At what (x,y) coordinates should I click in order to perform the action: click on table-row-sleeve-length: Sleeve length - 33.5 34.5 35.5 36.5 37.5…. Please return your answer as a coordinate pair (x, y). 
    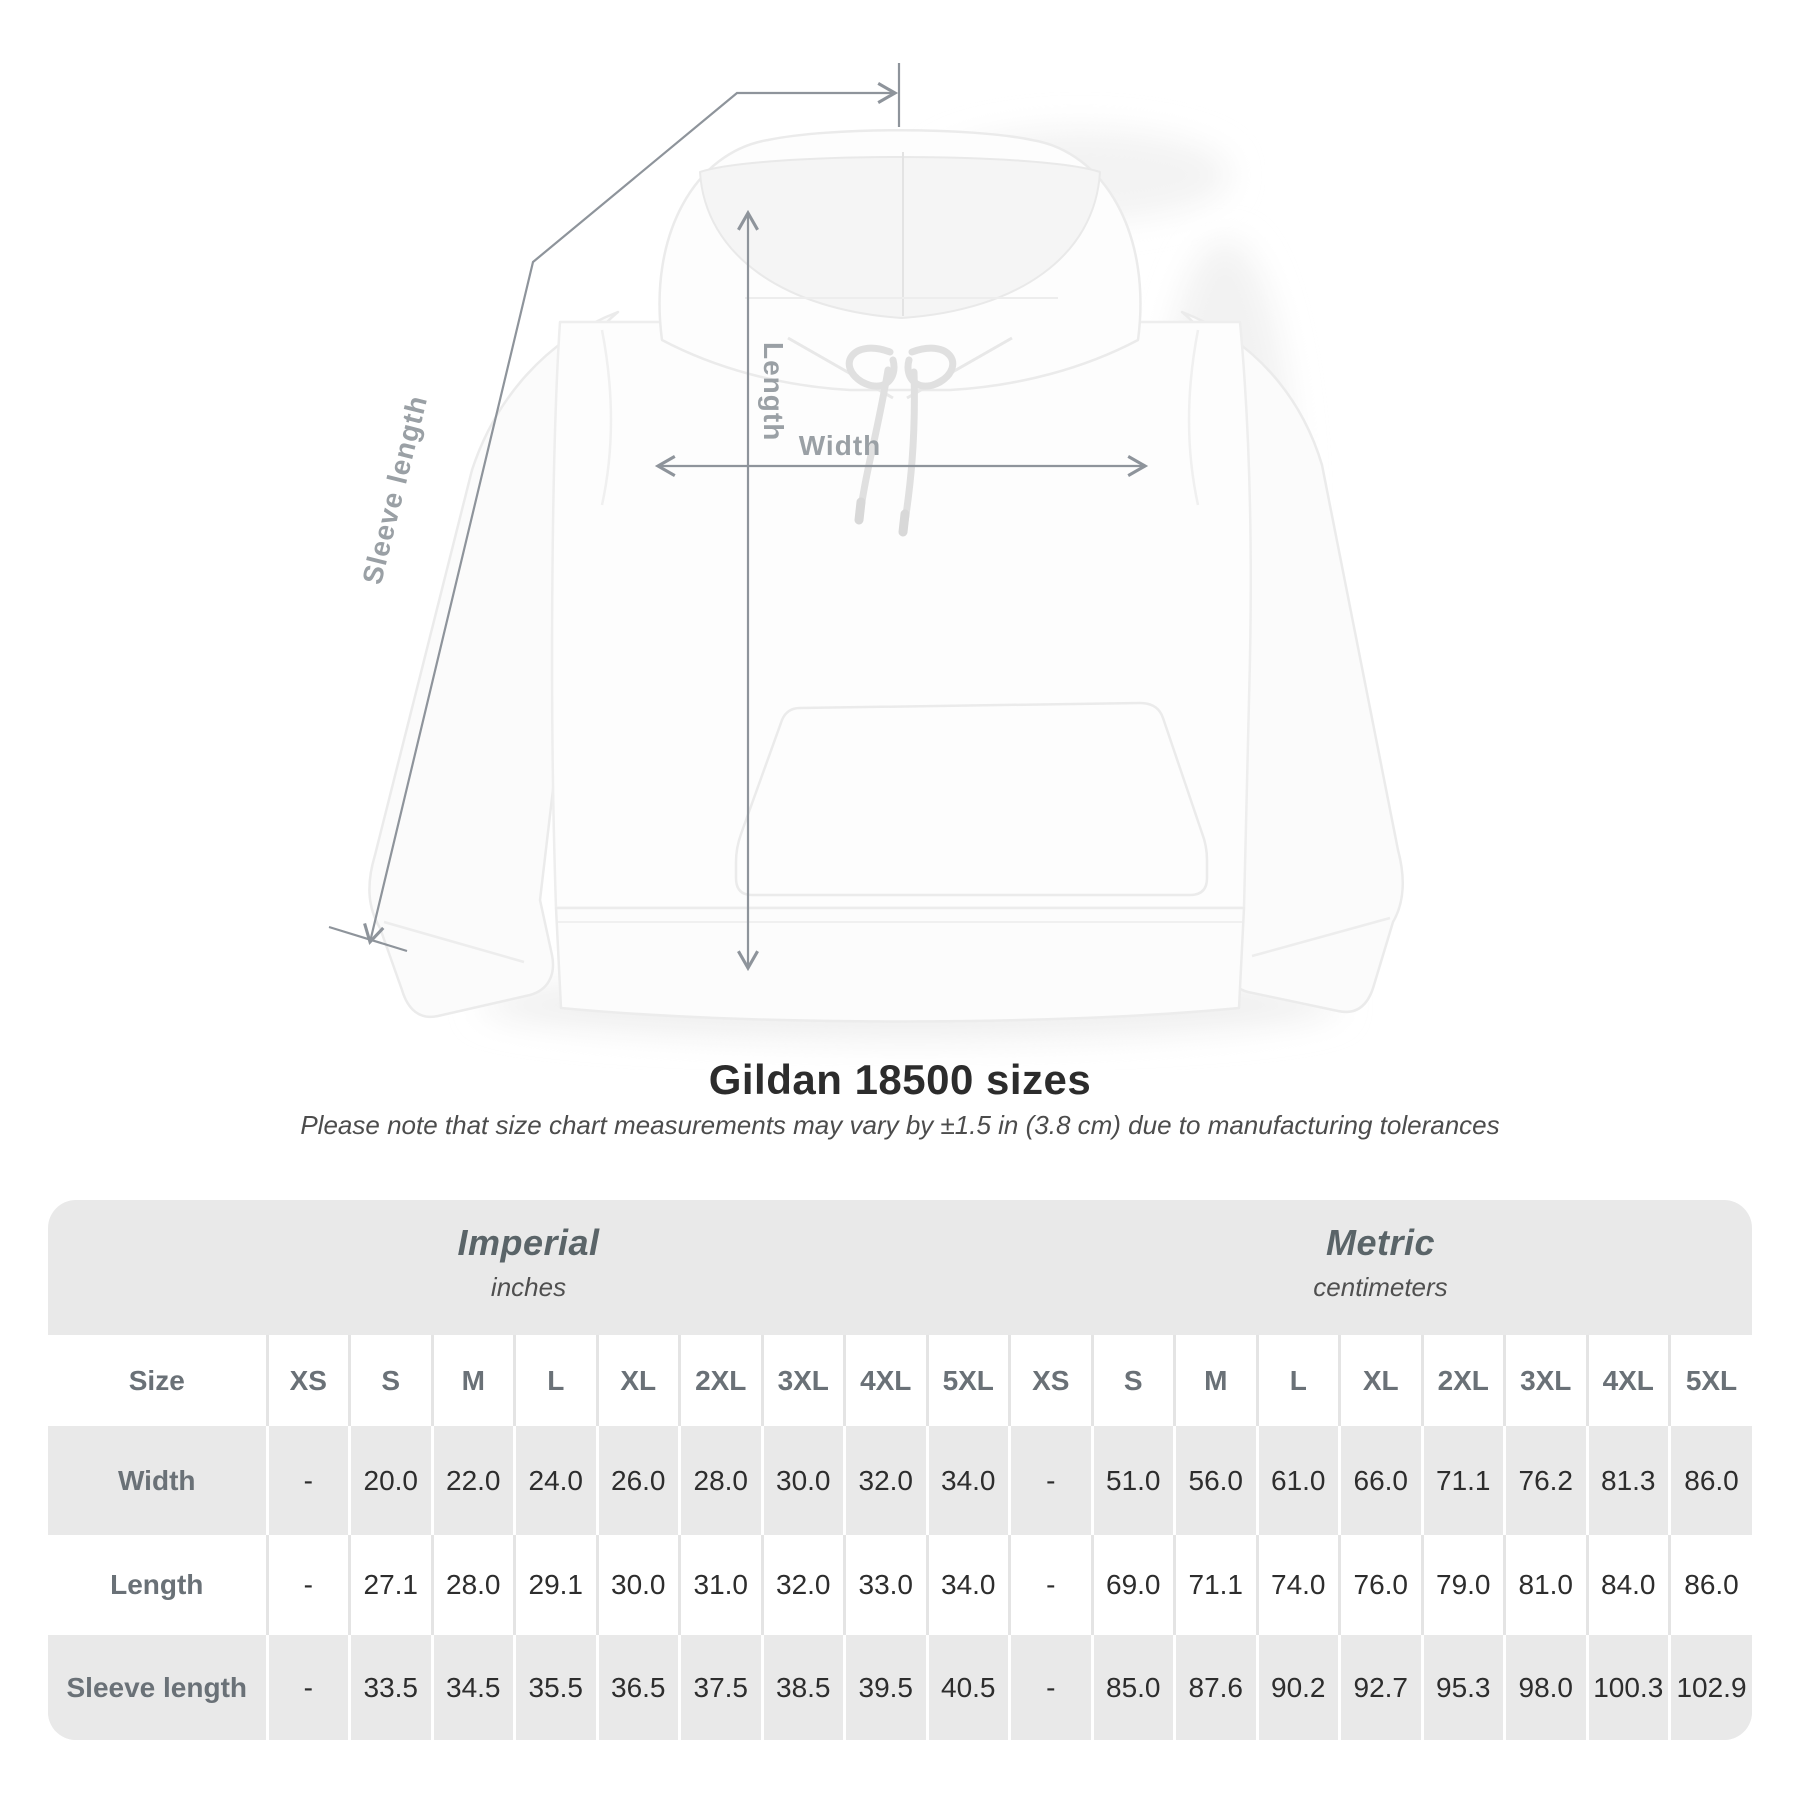
    Looking at the image, I should click on (900, 1687).